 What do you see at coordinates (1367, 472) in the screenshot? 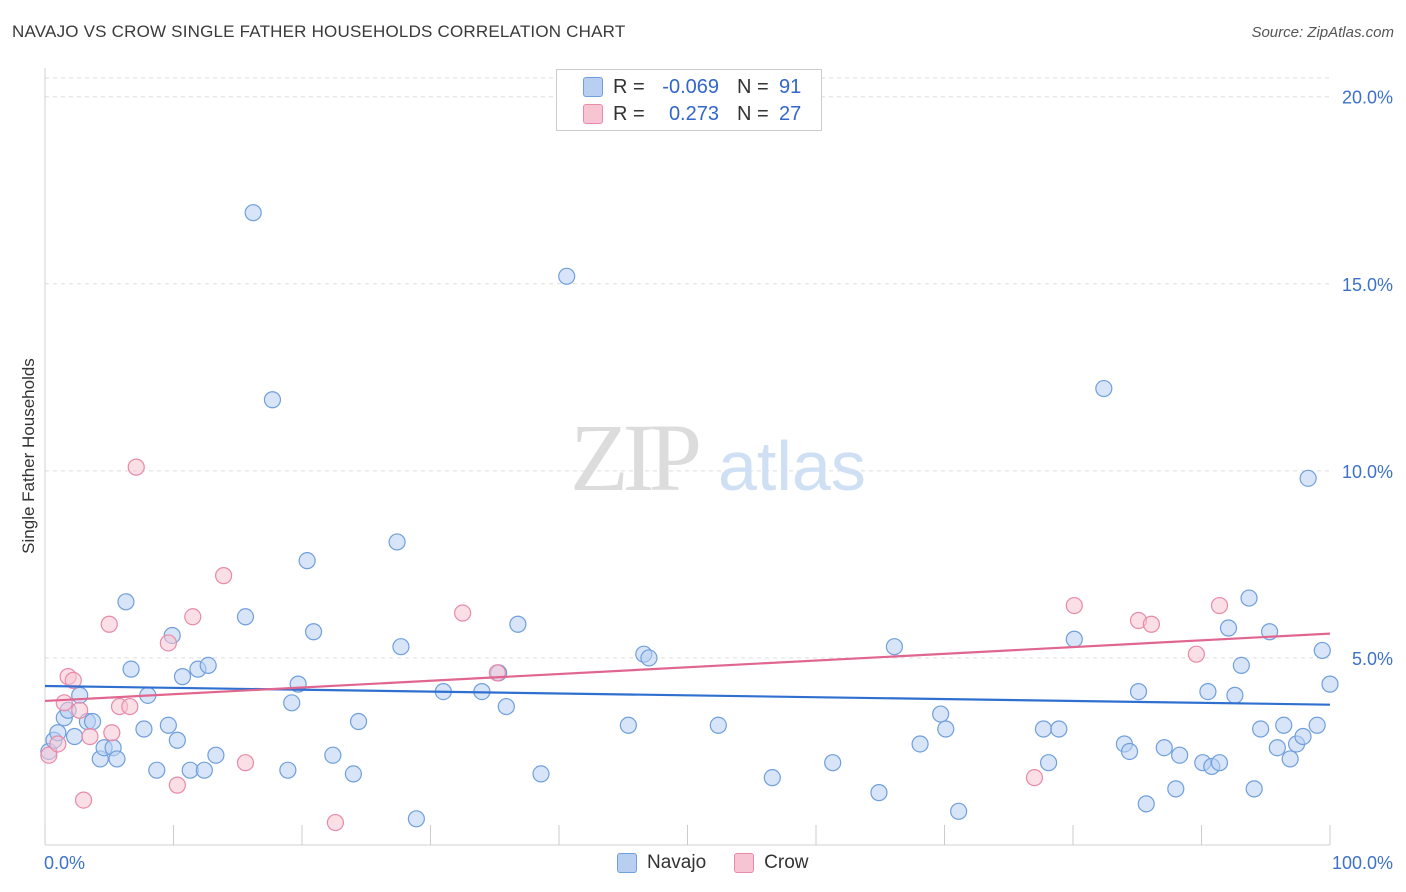
I see `y-tick-label: 10.0%` at bounding box center [1367, 472].